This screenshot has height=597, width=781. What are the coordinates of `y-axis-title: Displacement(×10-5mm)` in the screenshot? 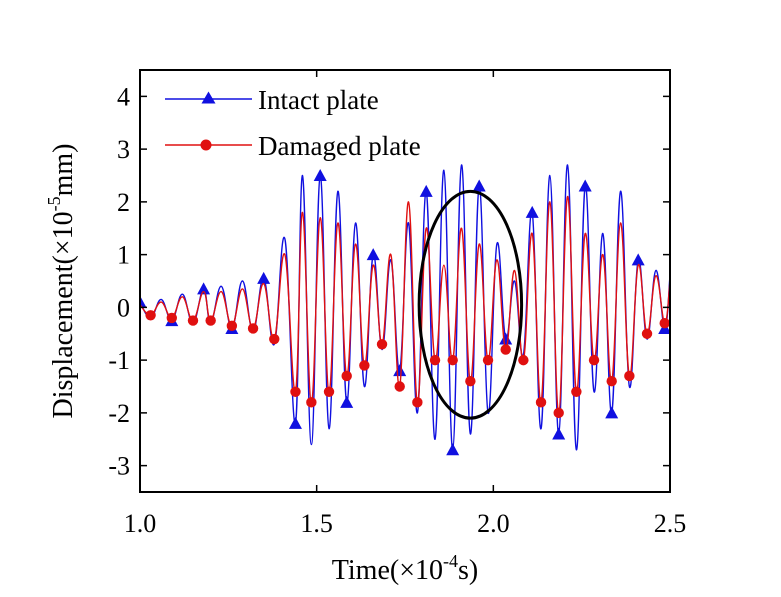 It's located at (61, 281).